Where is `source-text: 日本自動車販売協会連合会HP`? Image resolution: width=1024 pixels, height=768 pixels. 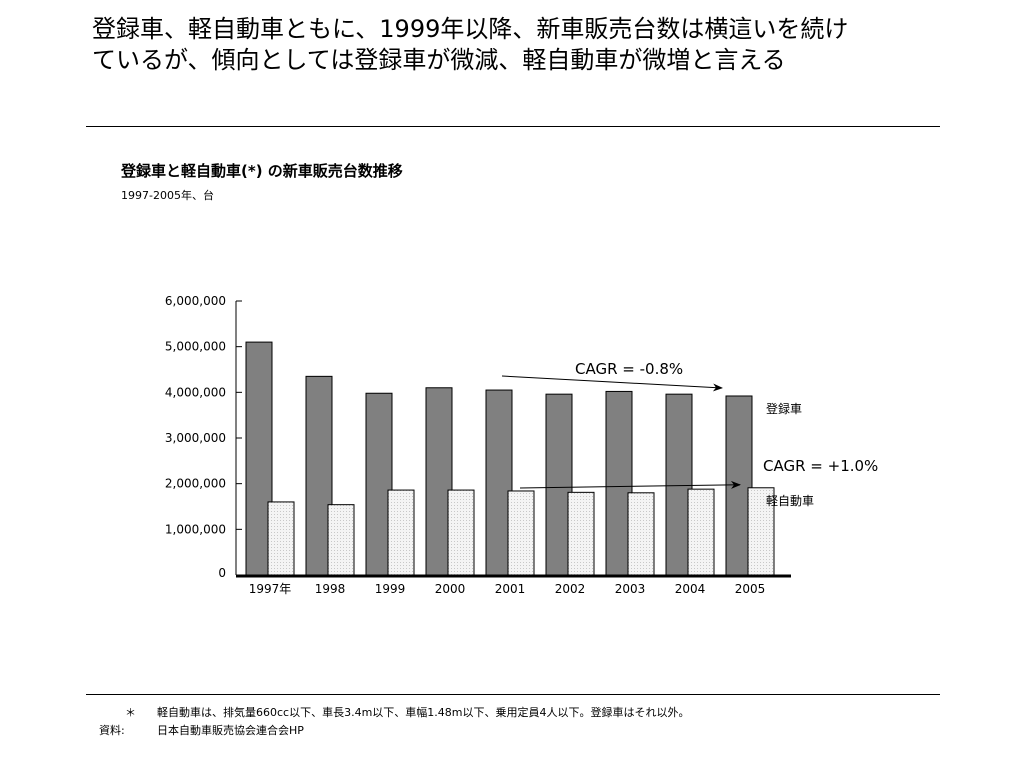
source-text: 日本自動車販売協会連合会HP is located at coordinates (230, 730).